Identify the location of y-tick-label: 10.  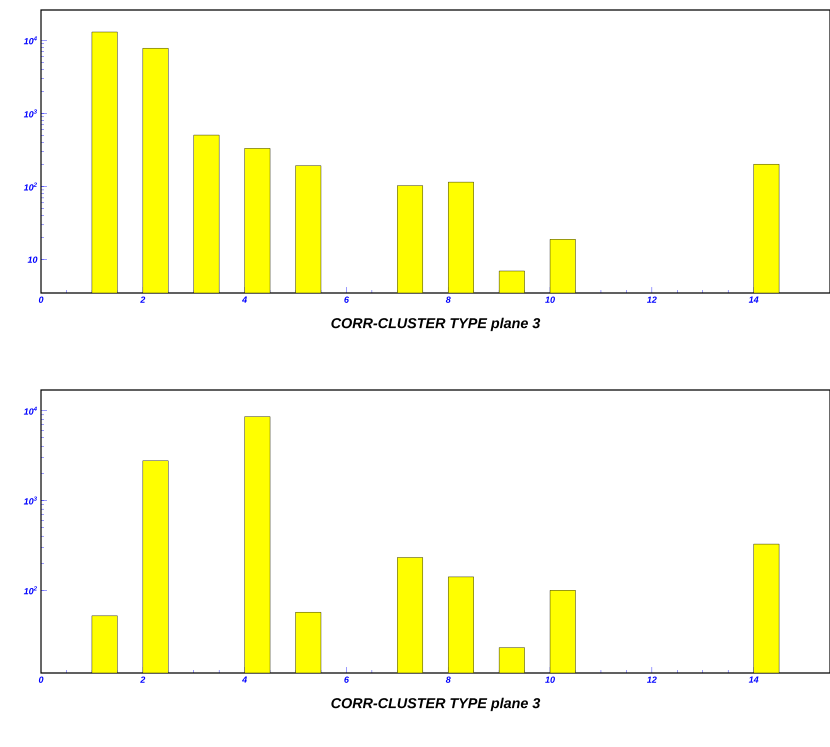
(33, 259).